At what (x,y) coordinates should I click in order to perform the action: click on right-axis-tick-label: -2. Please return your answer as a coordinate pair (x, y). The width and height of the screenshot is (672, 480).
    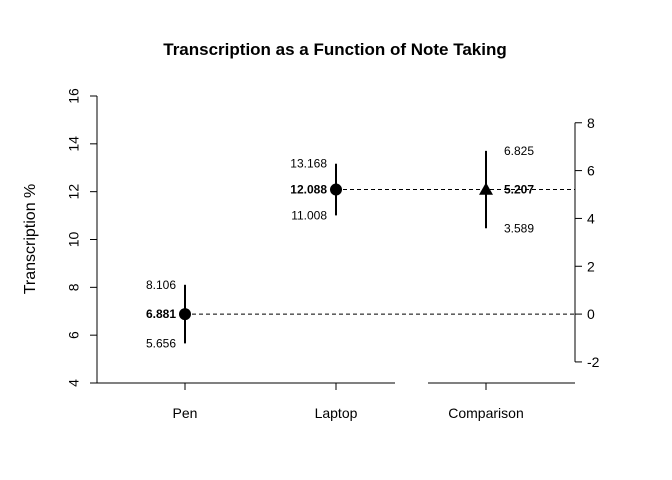
    Looking at the image, I should click on (593, 362).